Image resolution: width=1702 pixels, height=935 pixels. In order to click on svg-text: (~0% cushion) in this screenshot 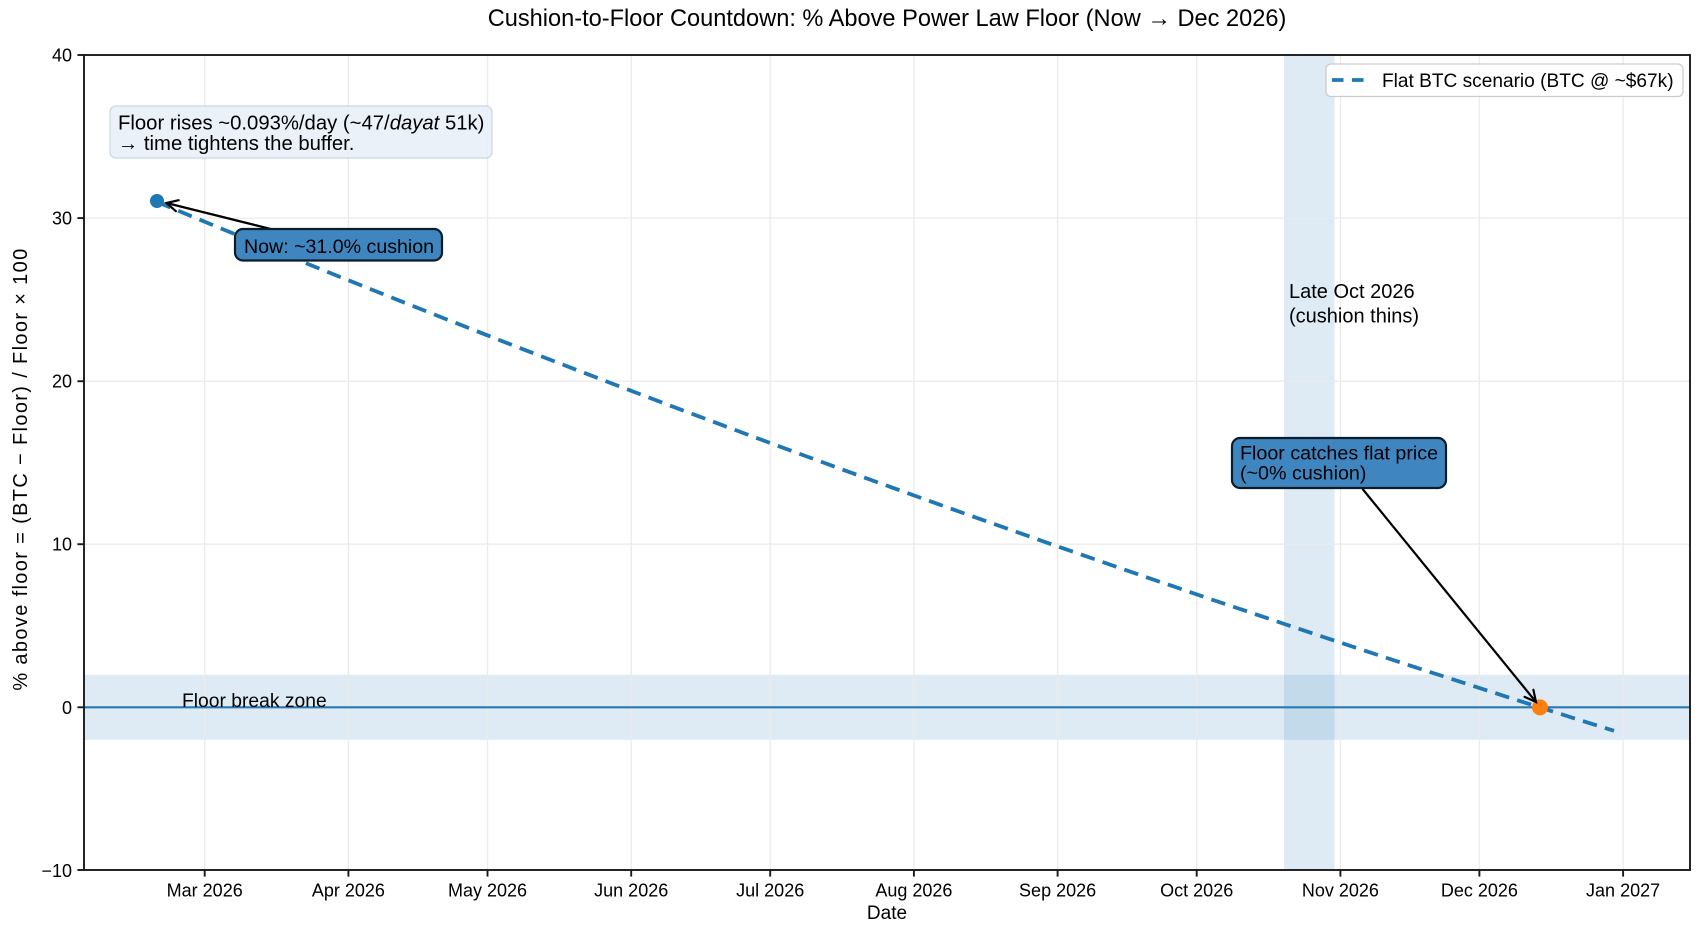, I will do `click(1303, 474)`.